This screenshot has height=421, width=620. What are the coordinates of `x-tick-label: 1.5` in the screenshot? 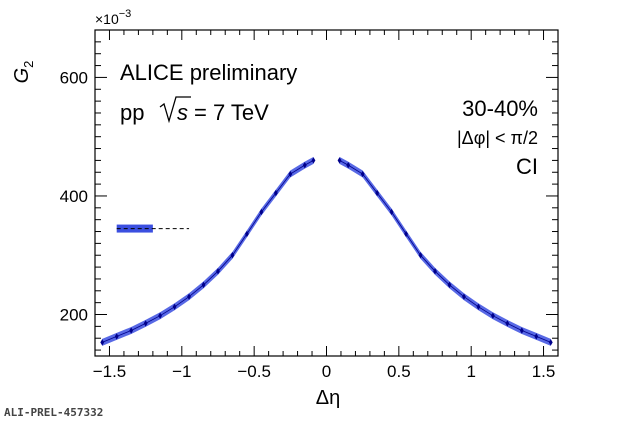 It's located at (544, 371).